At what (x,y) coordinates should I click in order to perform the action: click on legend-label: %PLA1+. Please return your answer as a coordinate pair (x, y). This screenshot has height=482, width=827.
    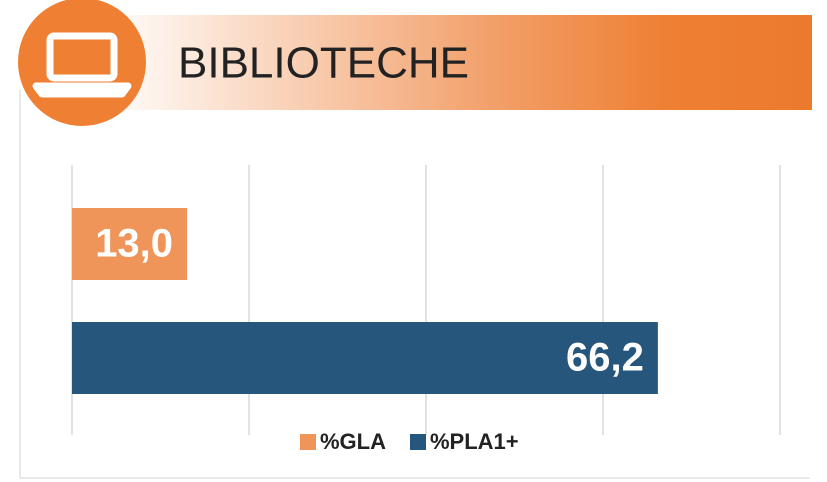
    Looking at the image, I should click on (474, 441).